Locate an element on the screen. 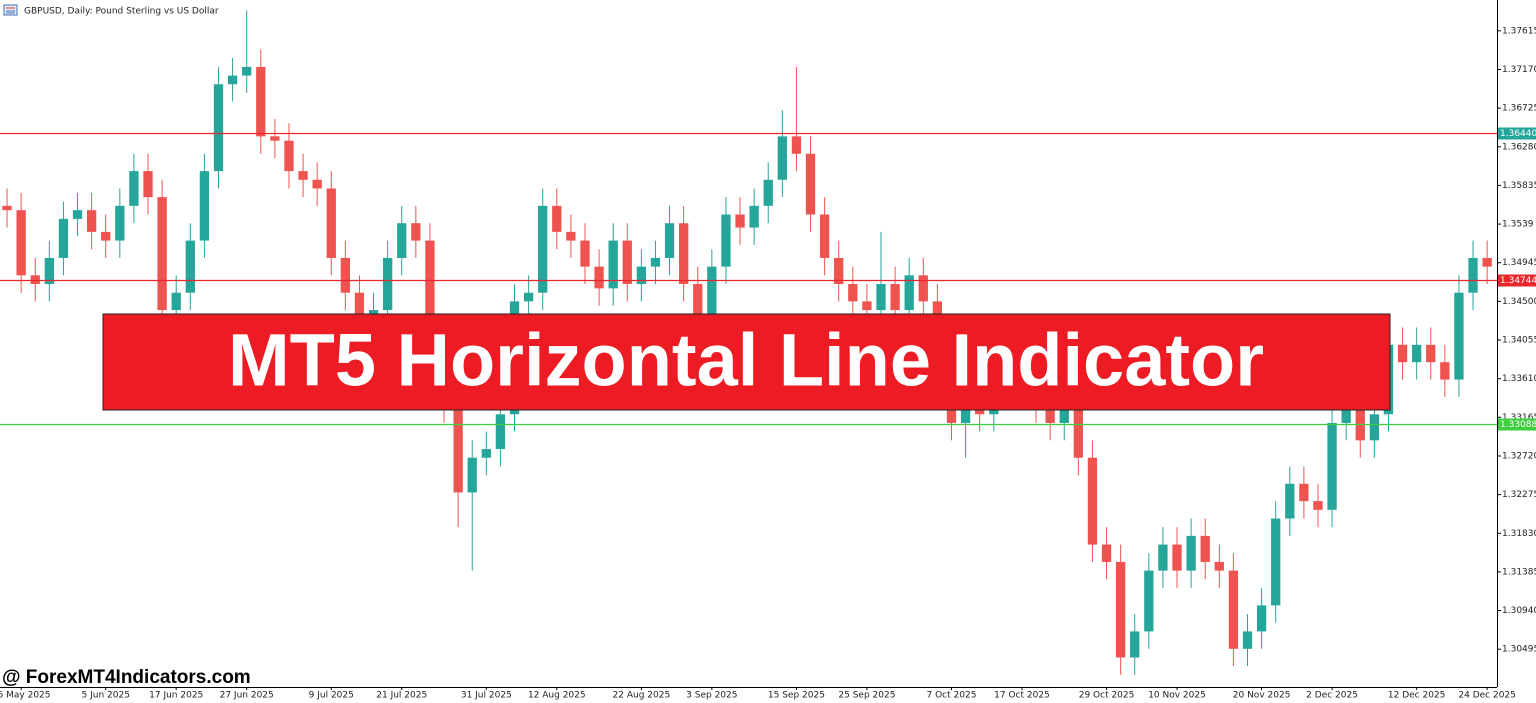 The height and width of the screenshot is (703, 1536). x-tick-label: 3 Sep 2025 is located at coordinates (711, 696).